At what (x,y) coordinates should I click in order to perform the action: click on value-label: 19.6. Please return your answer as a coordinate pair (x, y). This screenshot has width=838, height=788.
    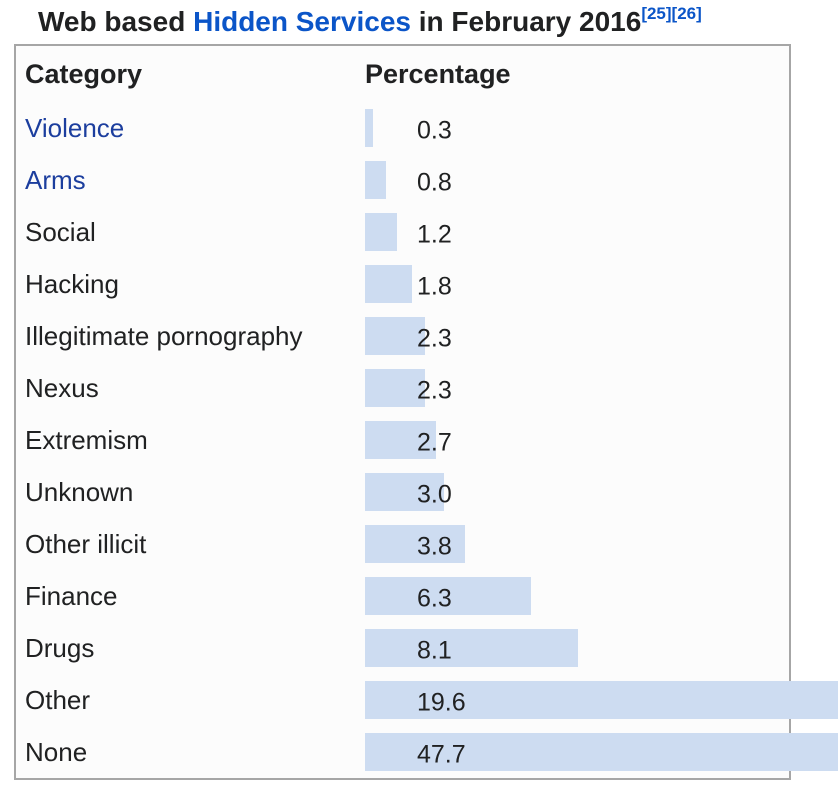
    Looking at the image, I should click on (441, 702).